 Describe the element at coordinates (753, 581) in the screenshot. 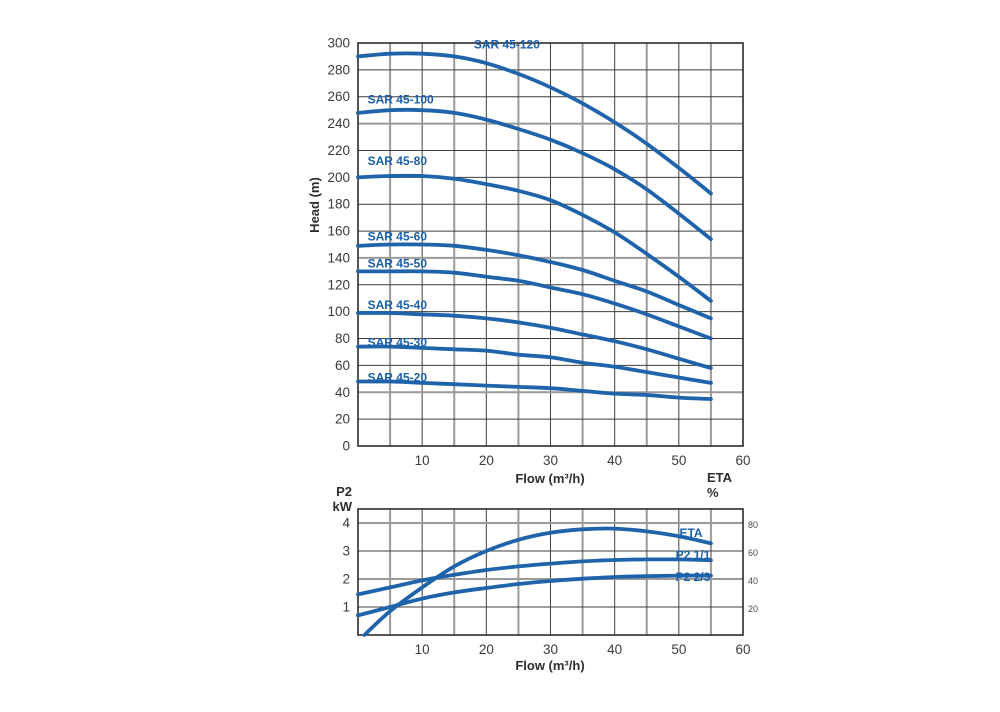

I see `eta-tick-label-40: 40` at that location.